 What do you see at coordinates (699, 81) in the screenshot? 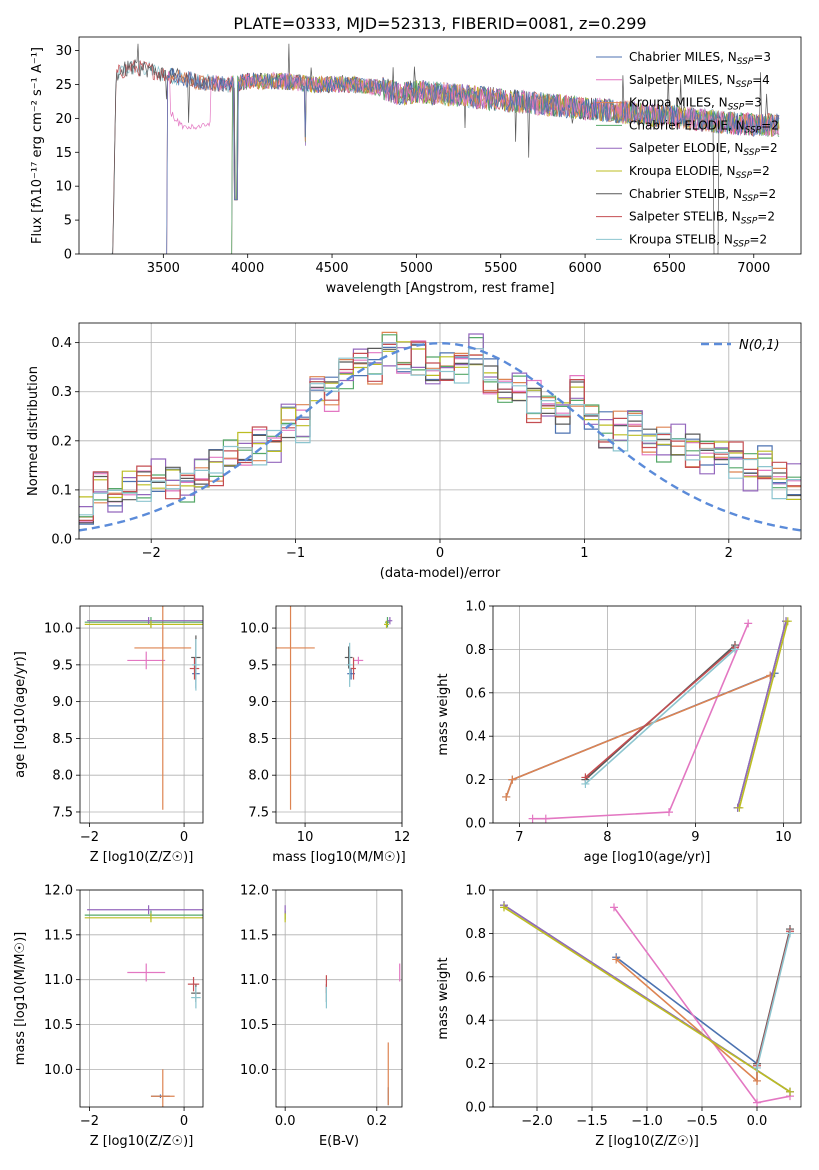
I see `legend-label-salpeter_miles: Salpeter MILES, NSSP=4` at bounding box center [699, 81].